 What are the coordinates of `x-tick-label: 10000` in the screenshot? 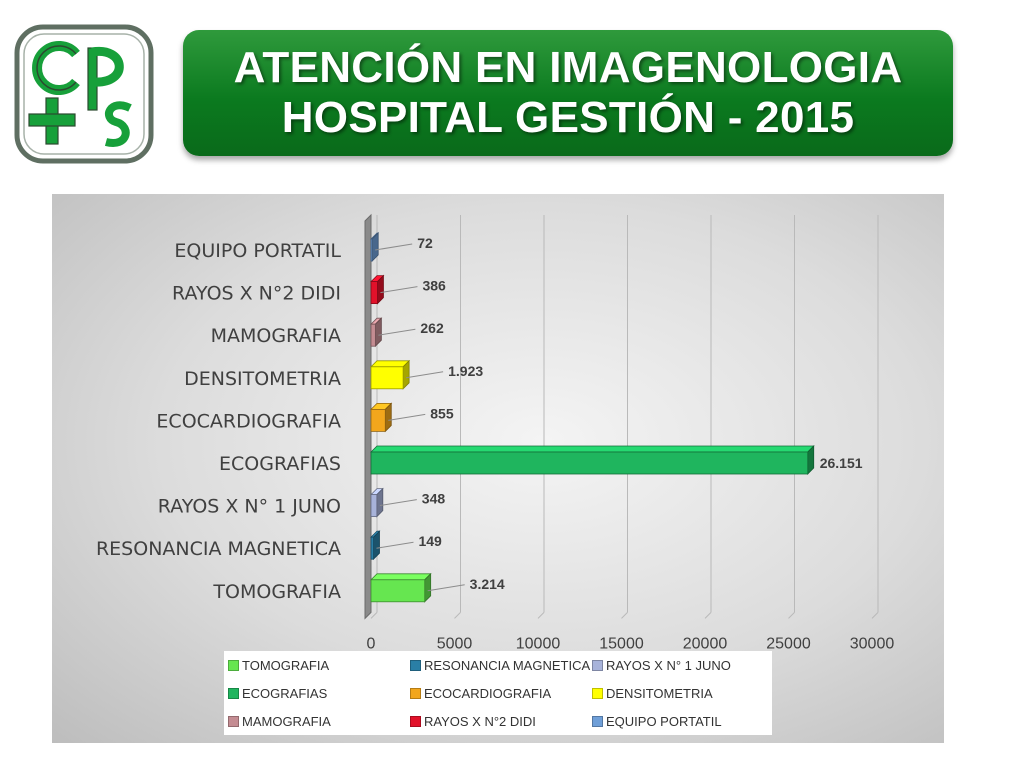 It's located at (538, 643).